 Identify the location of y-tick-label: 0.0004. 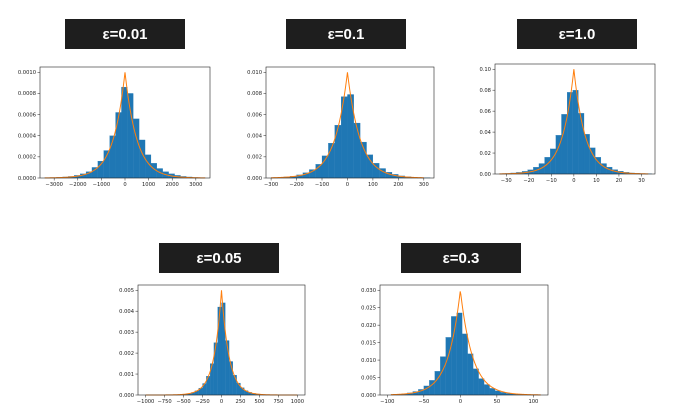
(27, 137).